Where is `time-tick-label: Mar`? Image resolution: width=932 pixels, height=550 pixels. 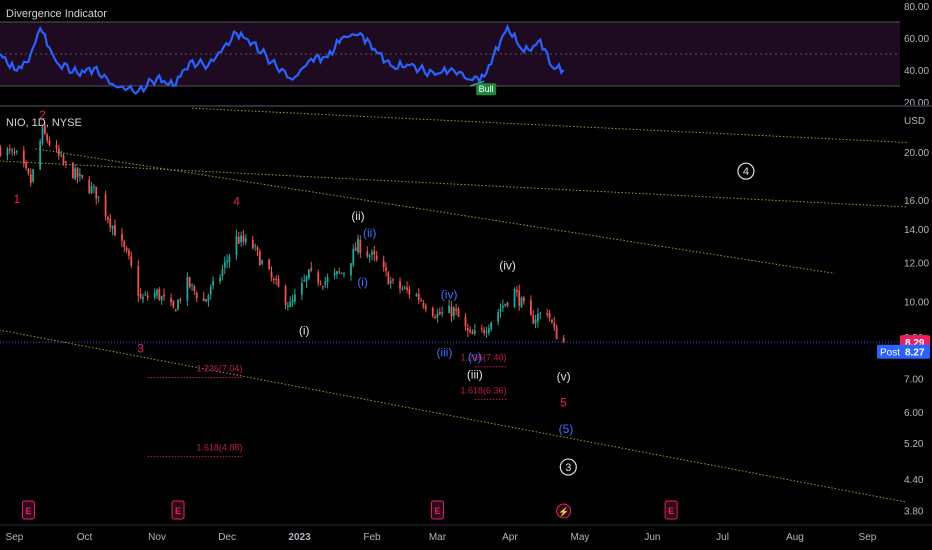 time-tick-label: Mar is located at coordinates (438, 537).